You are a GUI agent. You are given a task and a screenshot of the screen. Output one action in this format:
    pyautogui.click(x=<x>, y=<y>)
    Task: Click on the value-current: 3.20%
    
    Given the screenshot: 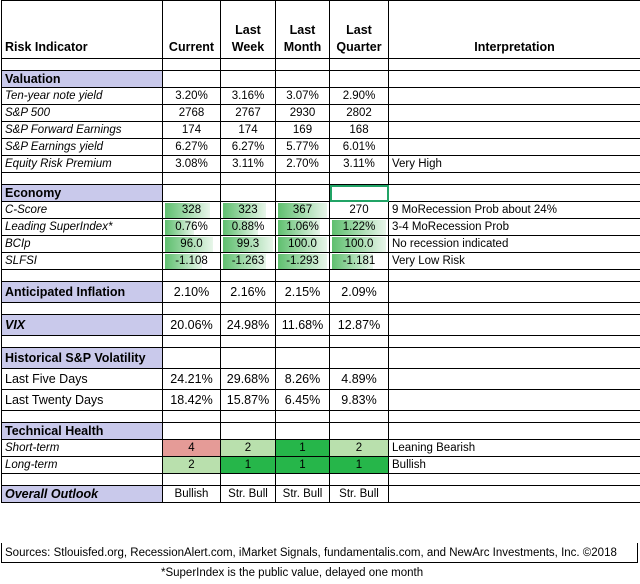 What is the action you would take?
    pyautogui.click(x=191, y=96)
    